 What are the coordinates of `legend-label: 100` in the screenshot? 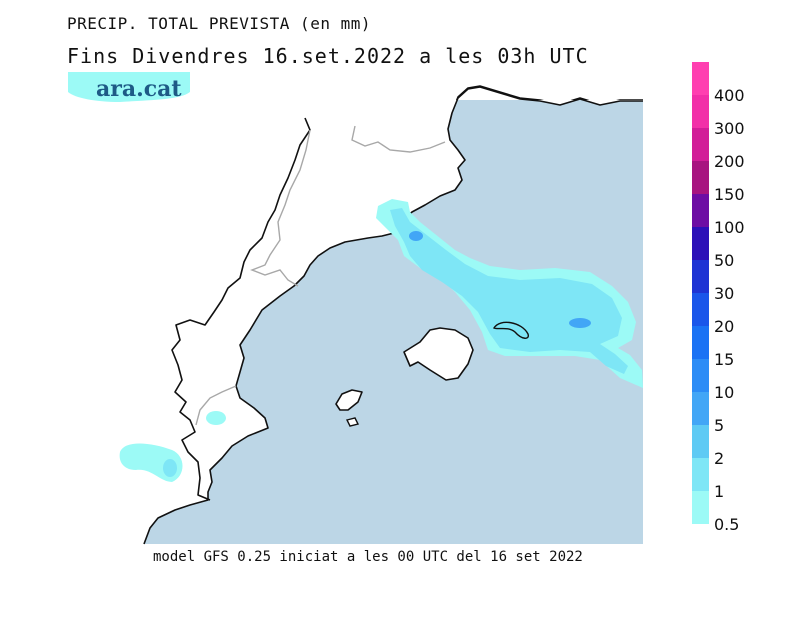 It's located at (729, 227).